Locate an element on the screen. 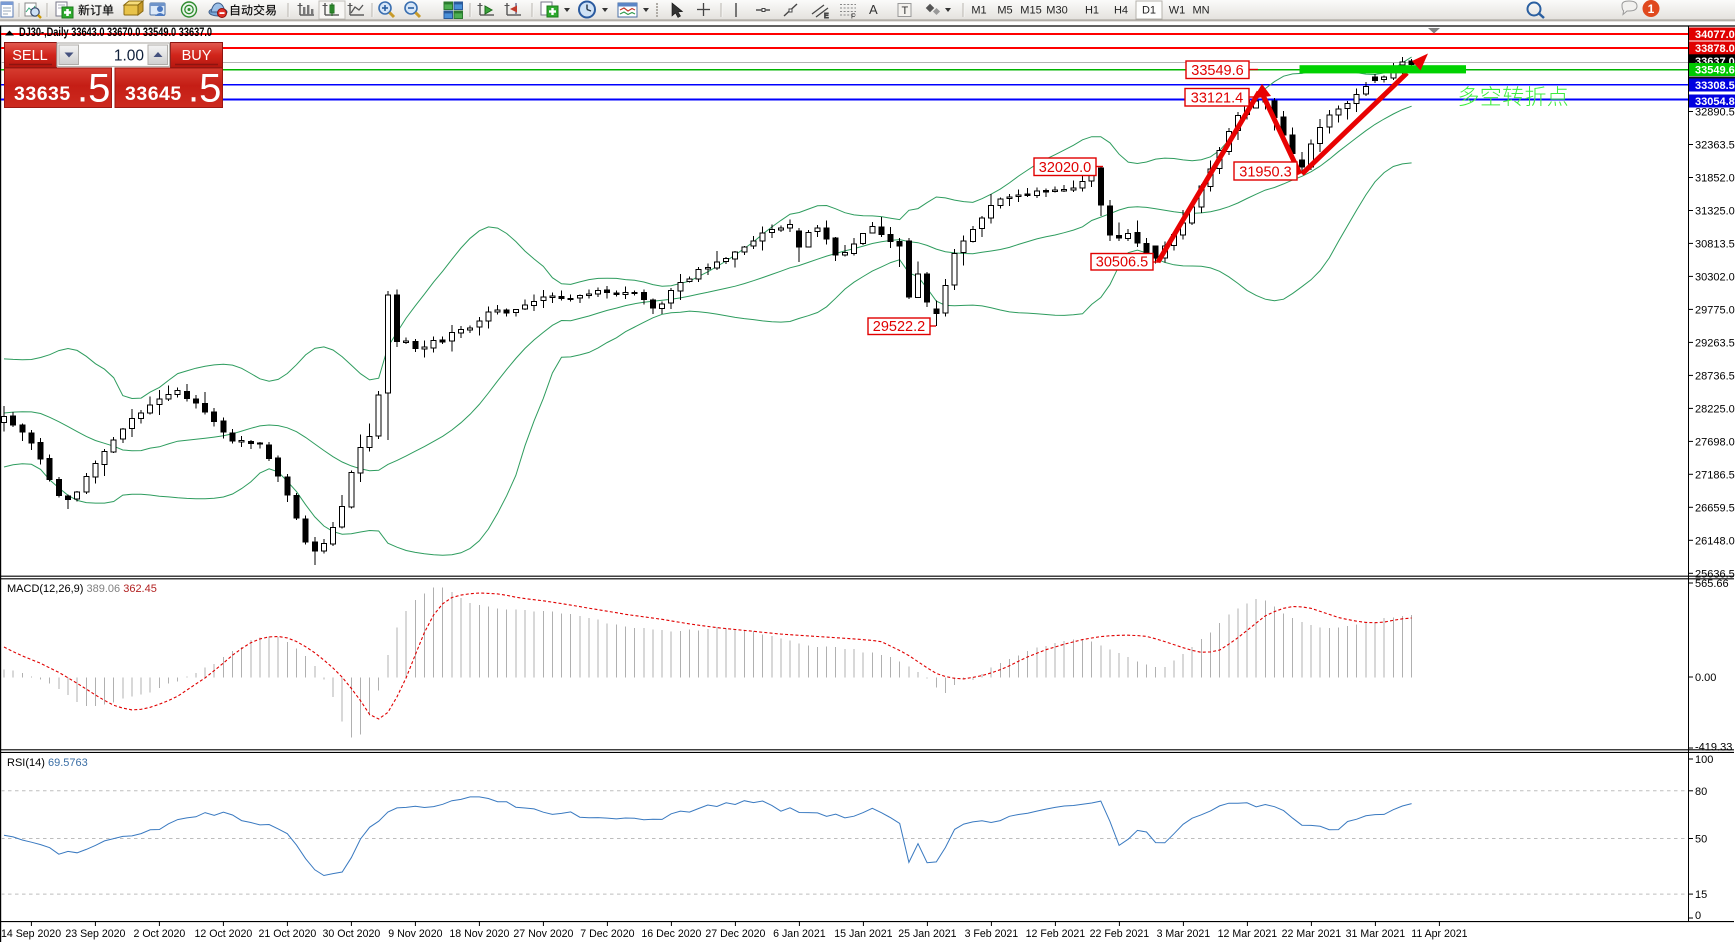 The height and width of the screenshot is (942, 1735). svg-text: W1 is located at coordinates (1177, 11).